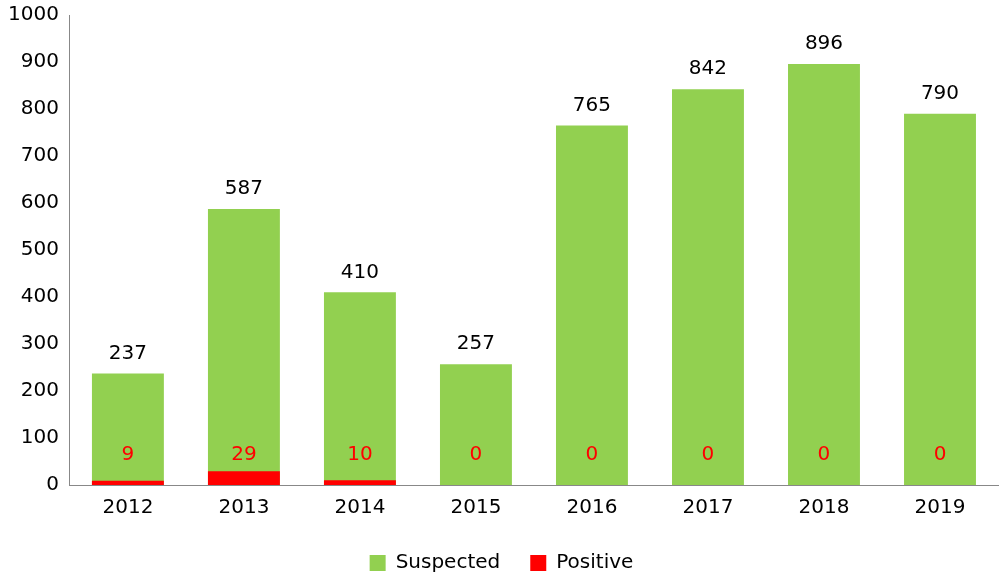 The height and width of the screenshot is (583, 1006). I want to click on x-tick-label: 2019, so click(940, 506).